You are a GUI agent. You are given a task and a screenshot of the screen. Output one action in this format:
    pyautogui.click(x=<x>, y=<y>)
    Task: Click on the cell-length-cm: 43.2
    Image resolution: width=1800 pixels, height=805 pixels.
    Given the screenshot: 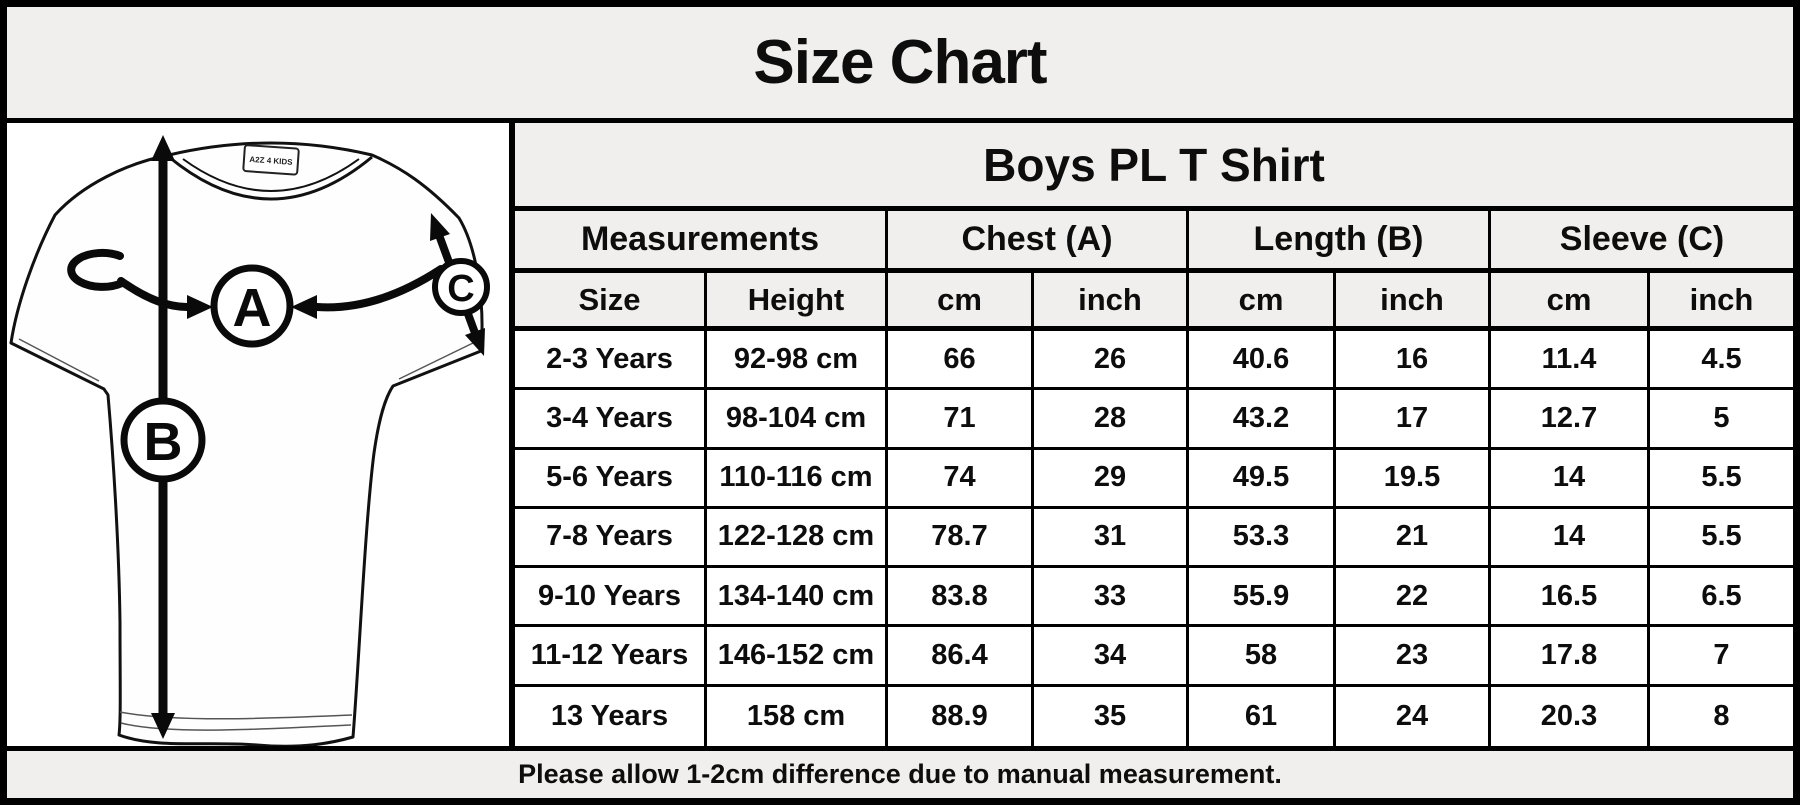 What is the action you would take?
    pyautogui.click(x=1259, y=418)
    